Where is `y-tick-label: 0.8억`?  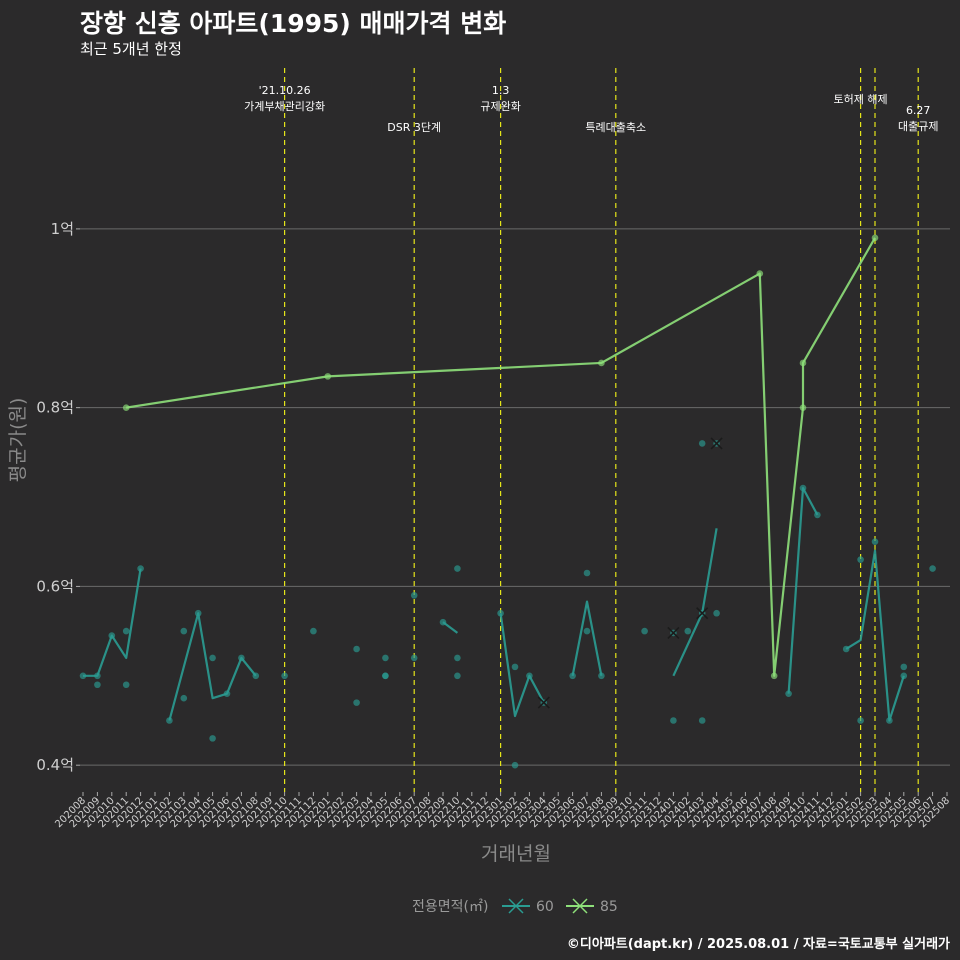 y-tick-label: 0.8억 is located at coordinates (55, 408).